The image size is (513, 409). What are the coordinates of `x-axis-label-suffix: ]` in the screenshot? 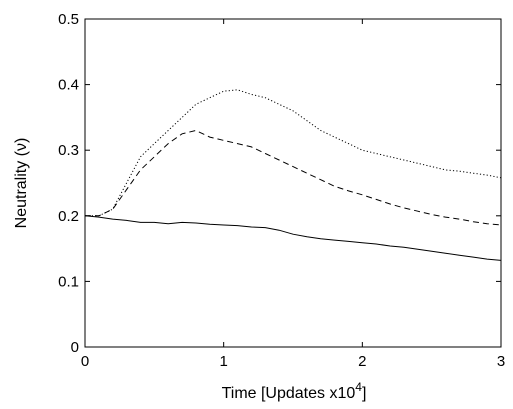 It's located at (364, 393).